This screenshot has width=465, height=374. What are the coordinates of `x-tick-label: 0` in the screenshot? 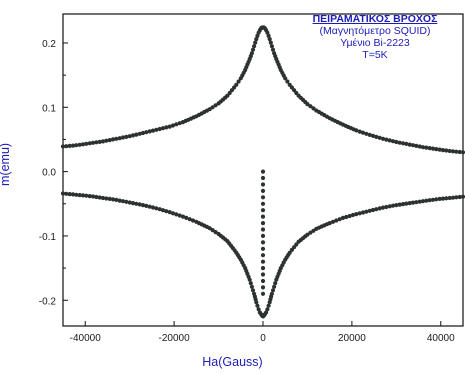 It's located at (263, 338).